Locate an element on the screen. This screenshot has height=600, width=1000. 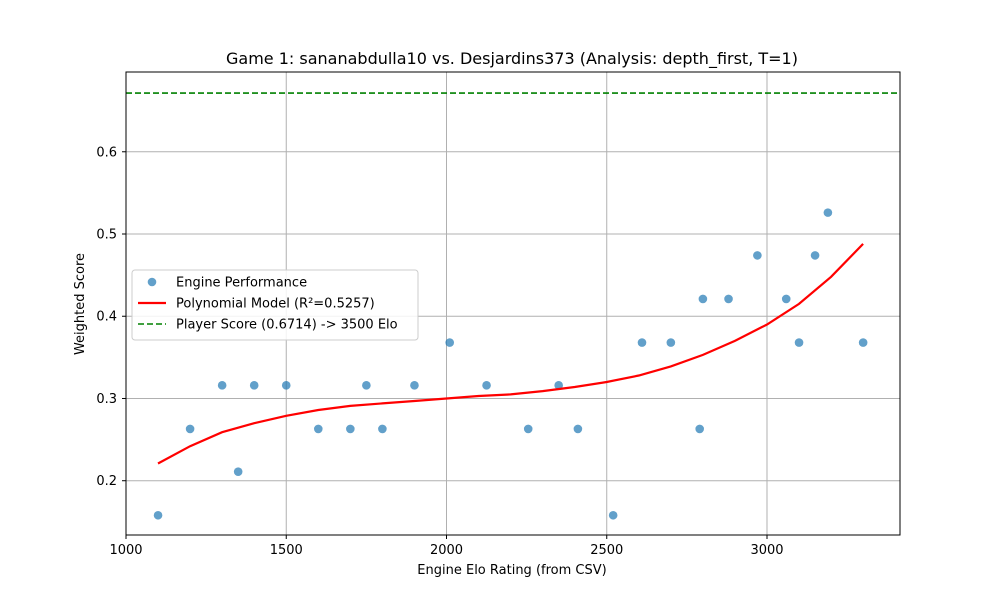
x-axis: 1000 1500 2000 2500 3000 is located at coordinates (446, 546).